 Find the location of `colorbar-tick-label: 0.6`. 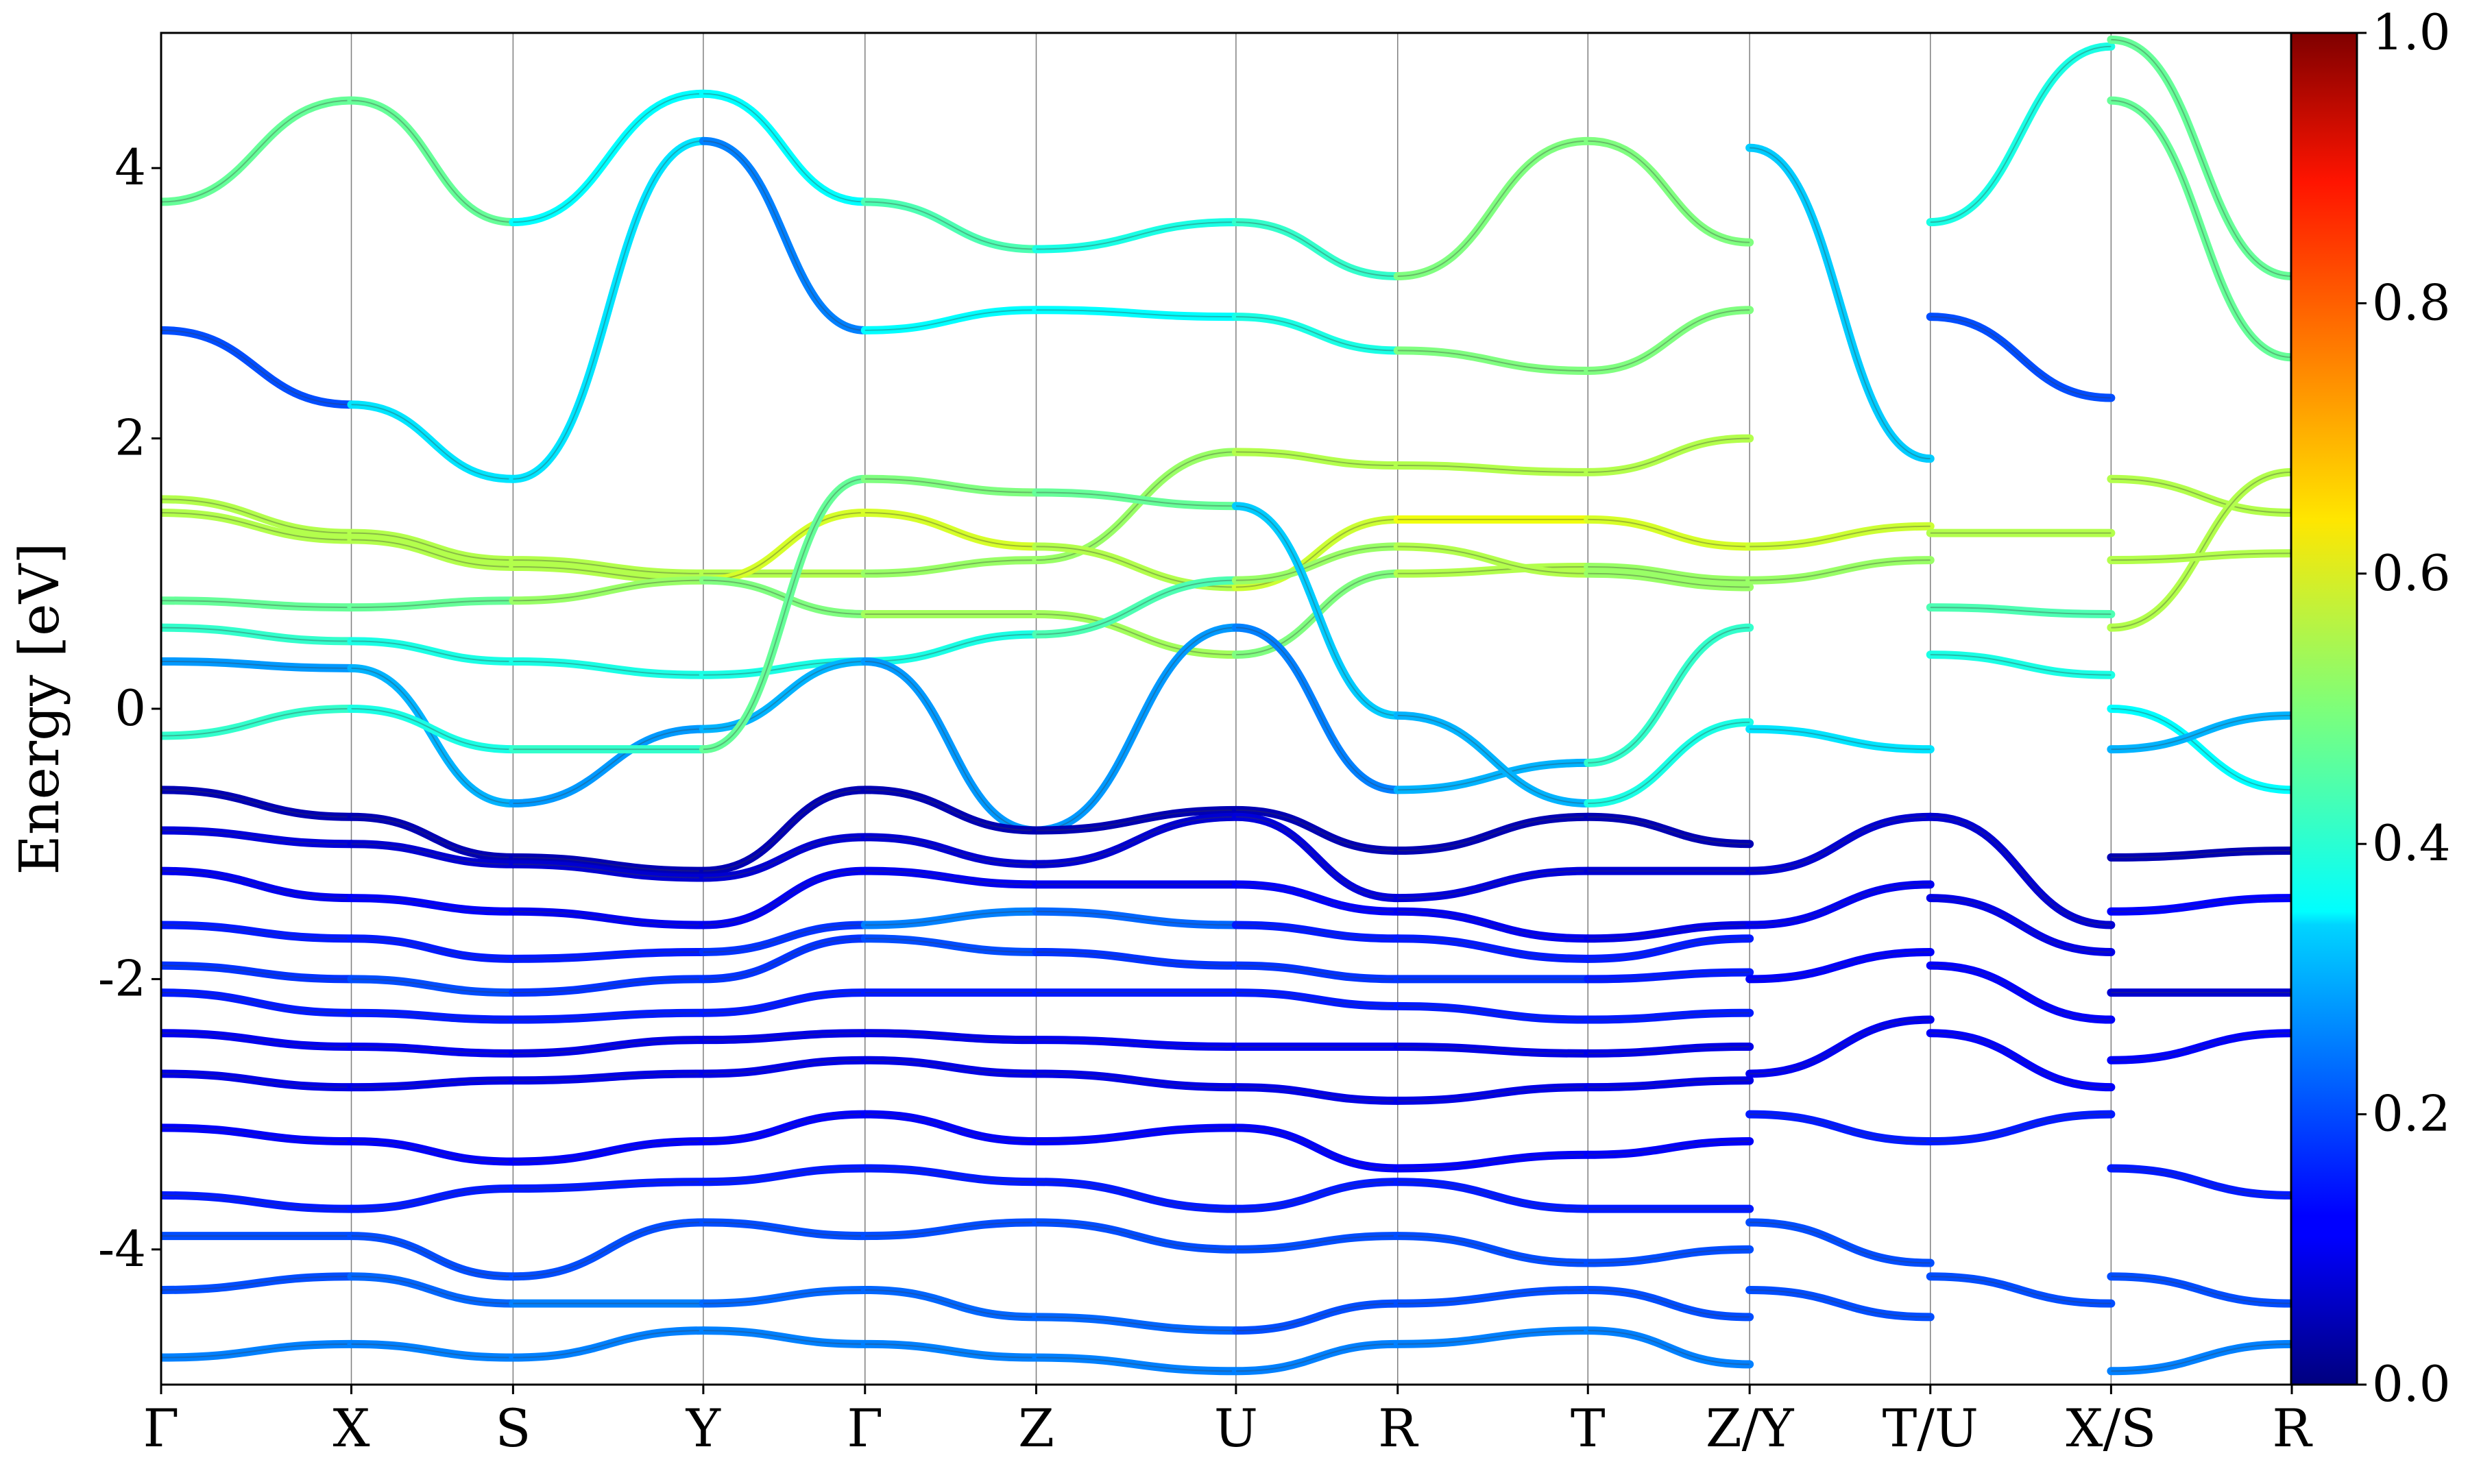

colorbar-tick-label: 0.6 is located at coordinates (2411, 573).